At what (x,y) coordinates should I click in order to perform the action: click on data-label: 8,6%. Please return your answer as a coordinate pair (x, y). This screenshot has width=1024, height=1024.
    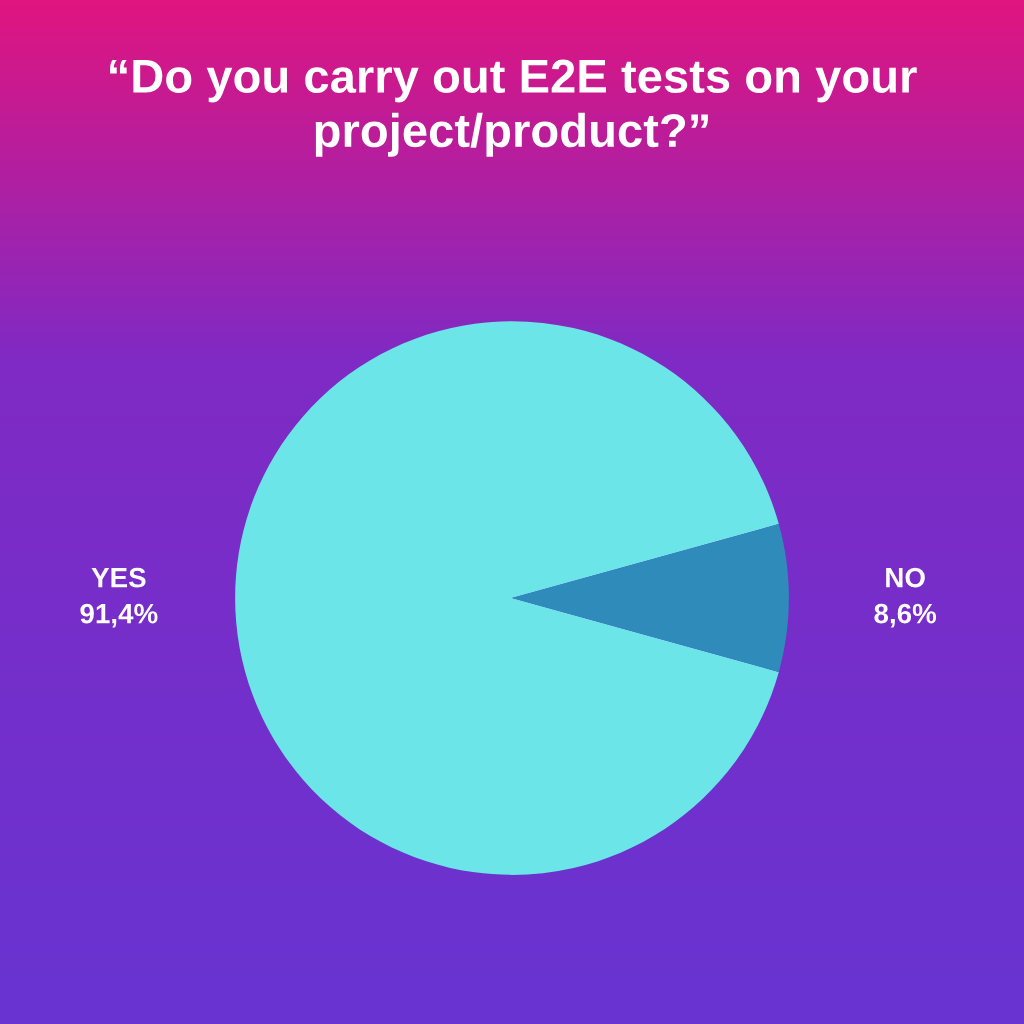
    Looking at the image, I should click on (905, 615).